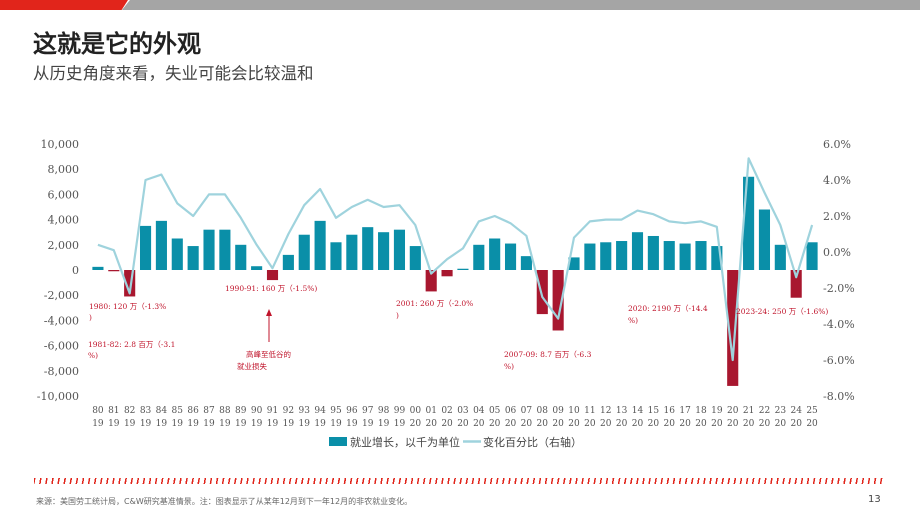  Describe the element at coordinates (431, 281) in the screenshot. I see `bar-2001` at that location.